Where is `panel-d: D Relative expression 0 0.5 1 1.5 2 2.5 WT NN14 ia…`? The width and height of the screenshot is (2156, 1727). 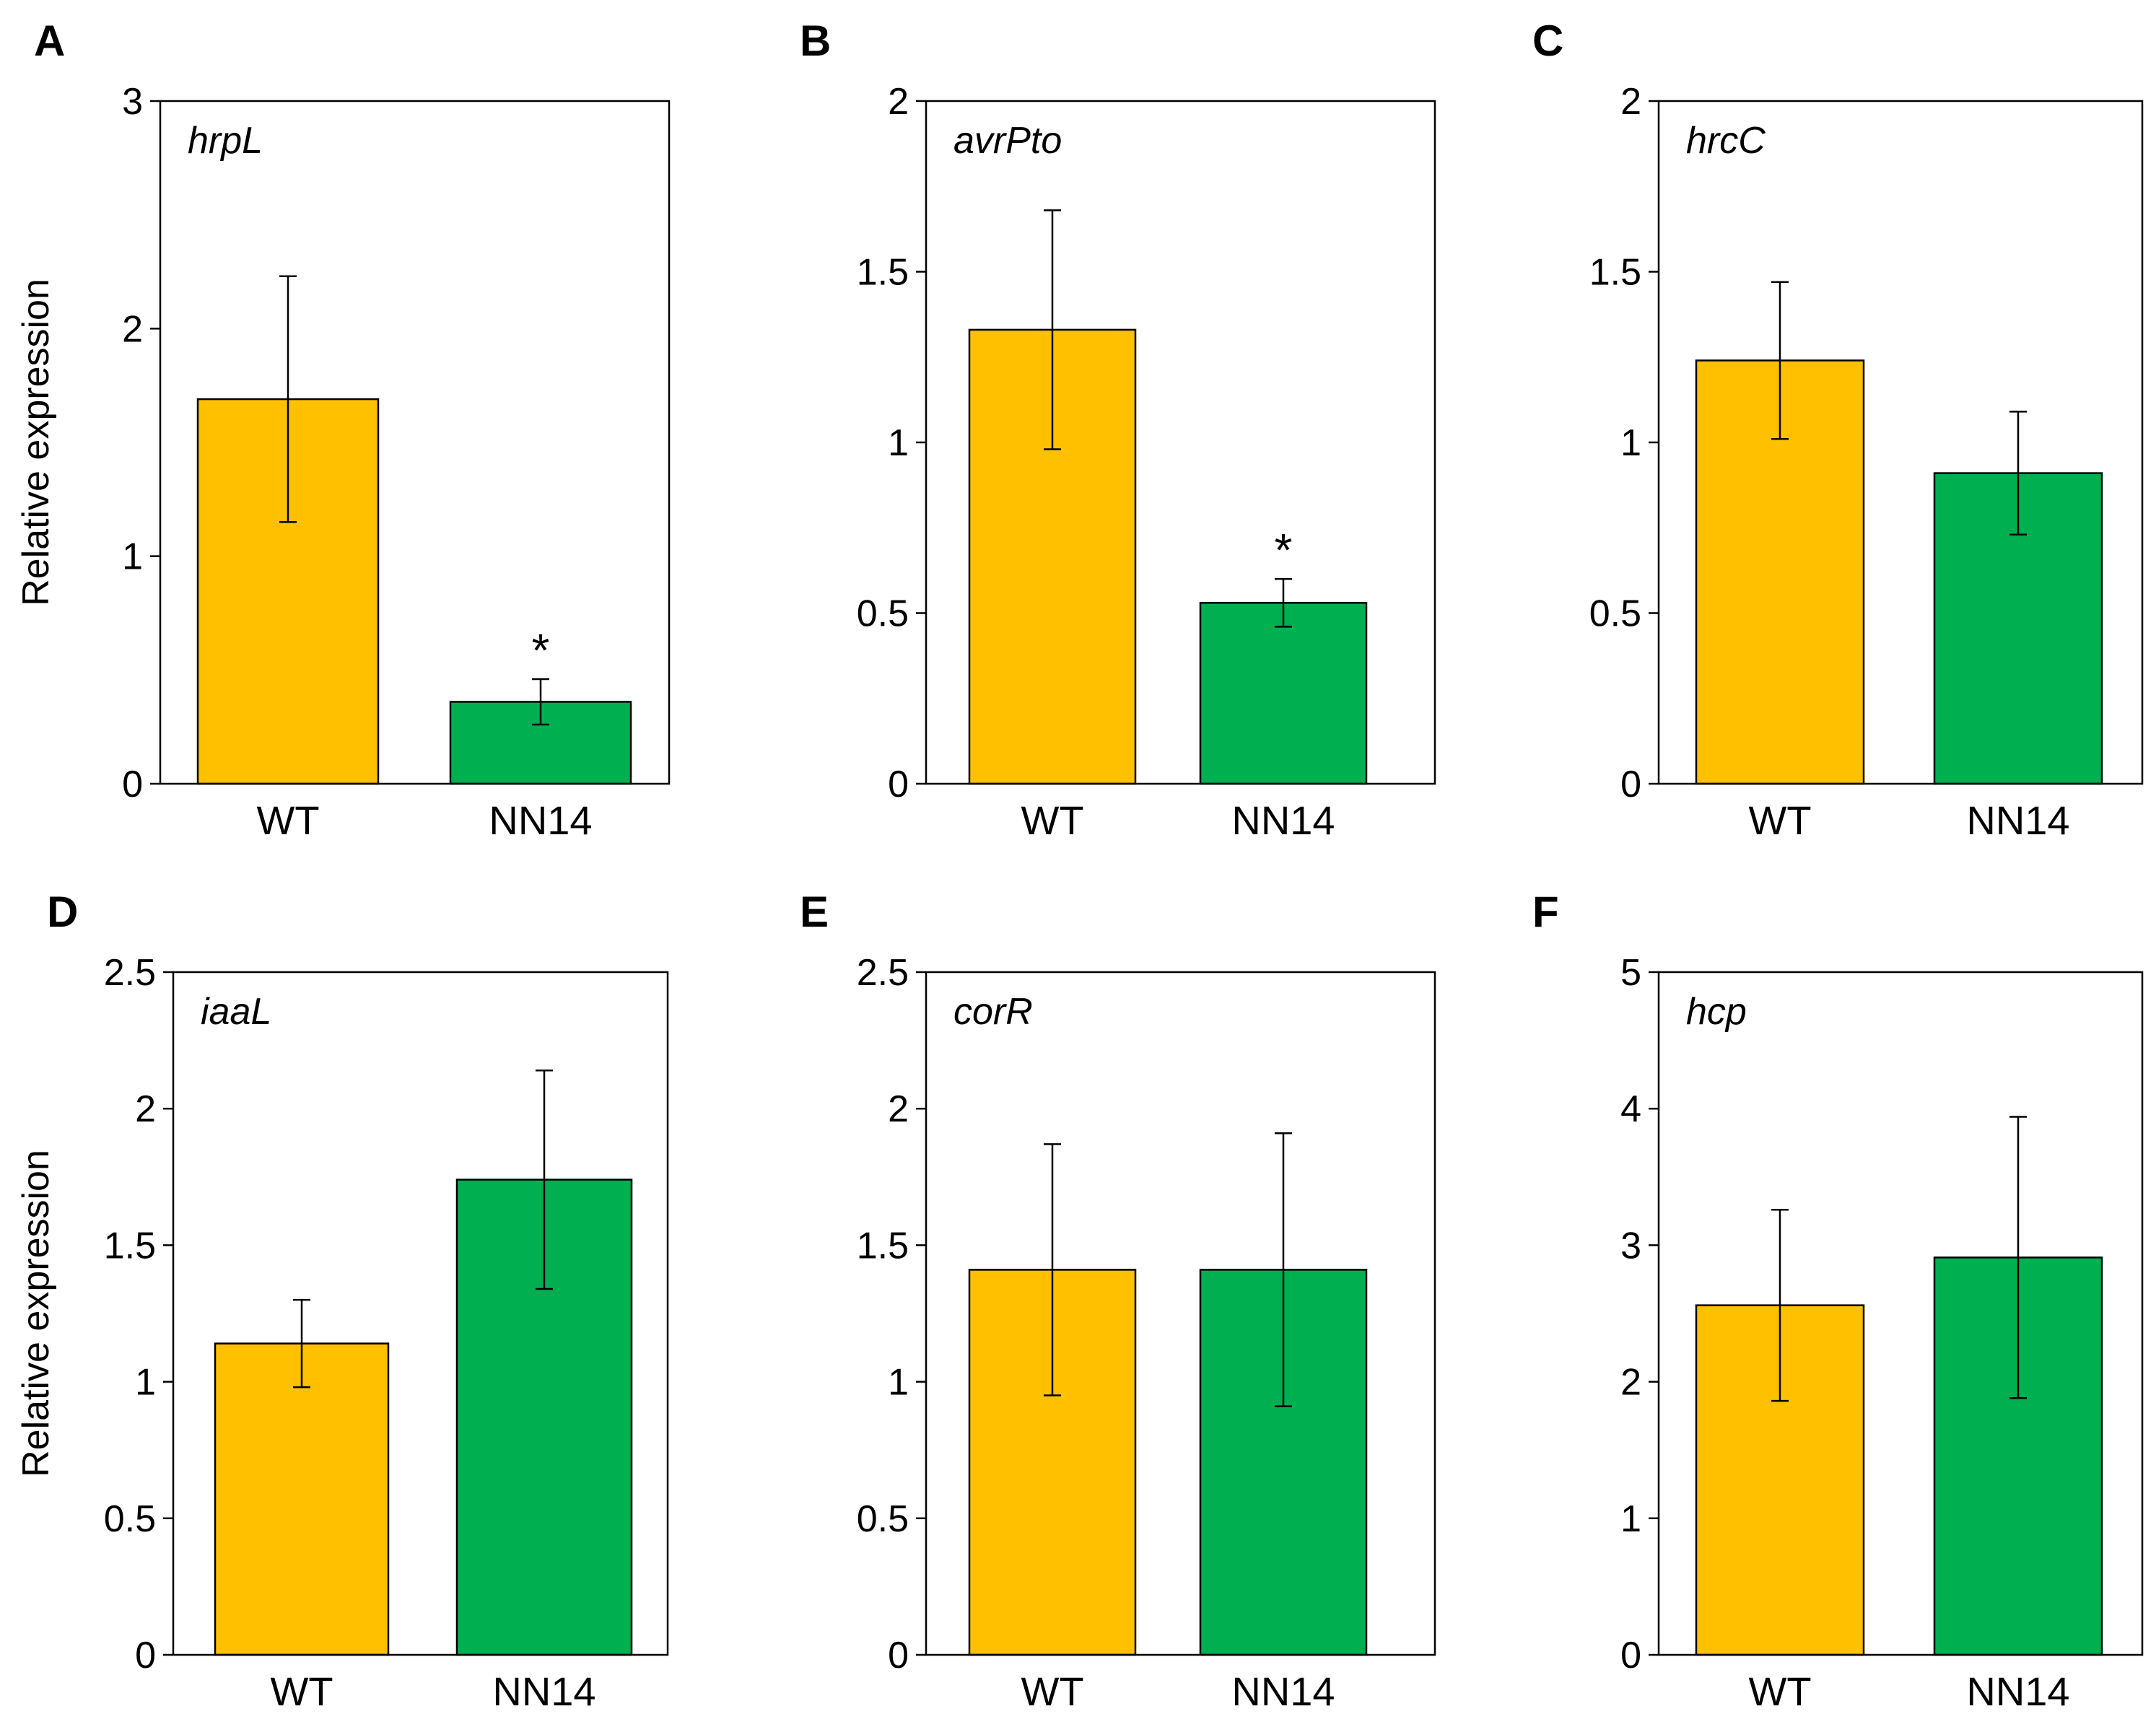 panel-d: D Relative expression 0 0.5 1 1.5 2 2.5 WT NN14 ia… is located at coordinates (342, 1301).